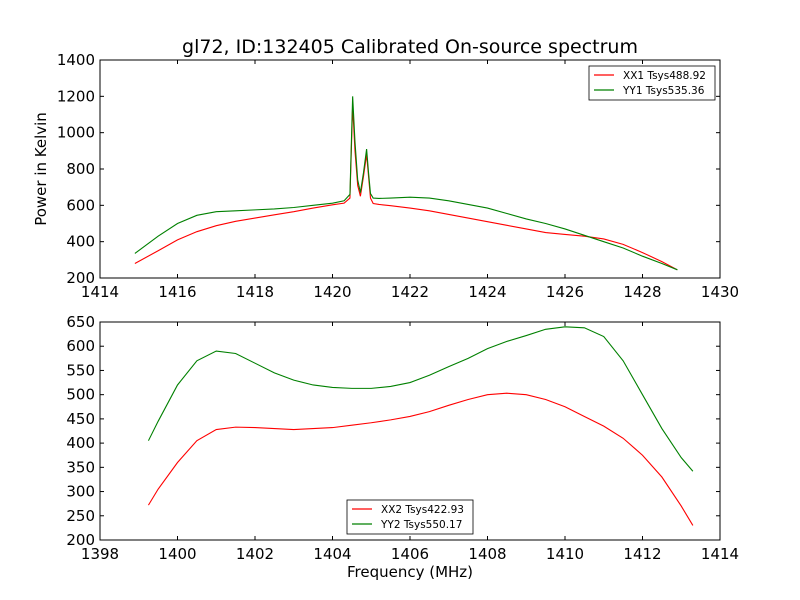 Image resolution: width=800 pixels, height=600 pixels. Describe the element at coordinates (720, 292) in the screenshot. I see `x-tick-label: 1430` at that location.